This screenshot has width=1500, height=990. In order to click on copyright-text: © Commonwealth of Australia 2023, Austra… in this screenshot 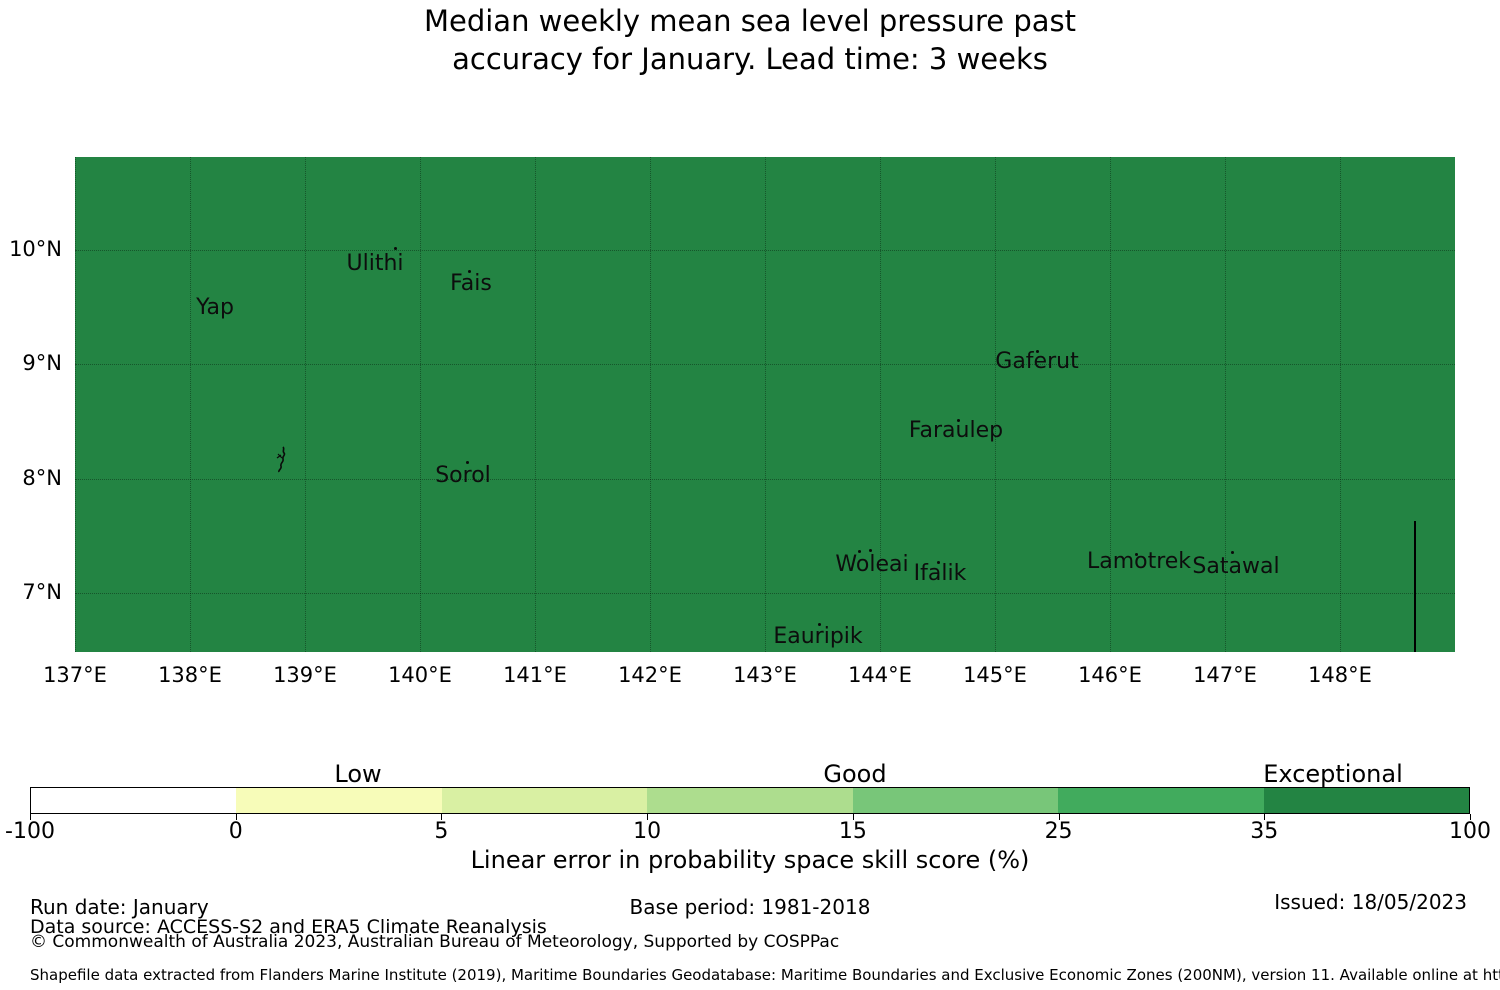, I will do `click(435, 942)`.